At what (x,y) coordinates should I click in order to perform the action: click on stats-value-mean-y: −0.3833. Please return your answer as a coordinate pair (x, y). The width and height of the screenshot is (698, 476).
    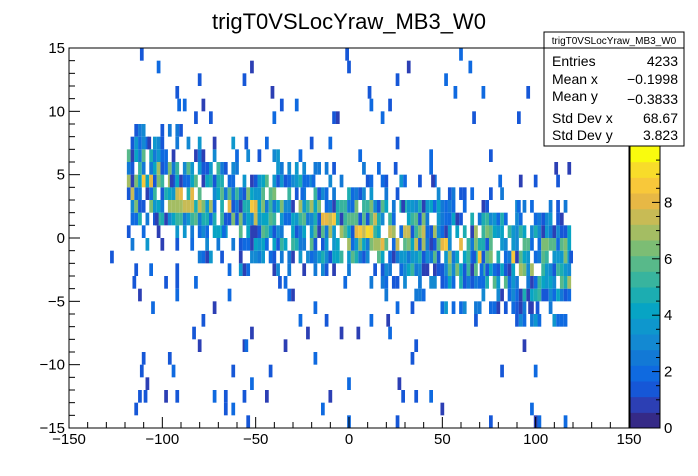
    Looking at the image, I should click on (652, 99).